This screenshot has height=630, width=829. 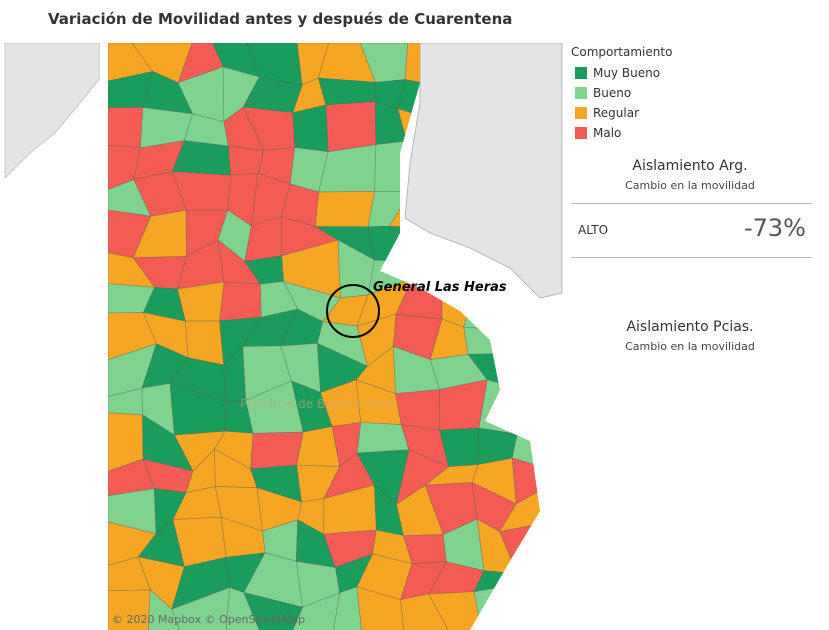 What do you see at coordinates (622, 52) in the screenshot?
I see `legend-title: Comportamiento` at bounding box center [622, 52].